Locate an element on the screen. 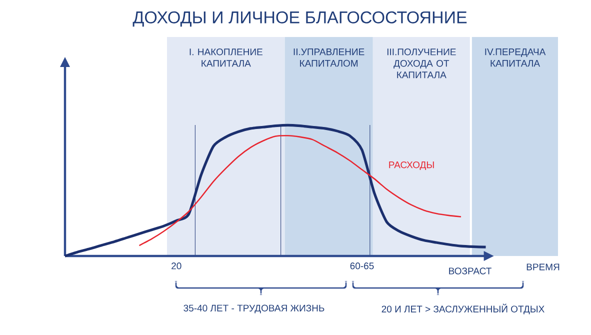 The width and height of the screenshot is (591, 335). series-label: РАСХОДЫ is located at coordinates (411, 165).